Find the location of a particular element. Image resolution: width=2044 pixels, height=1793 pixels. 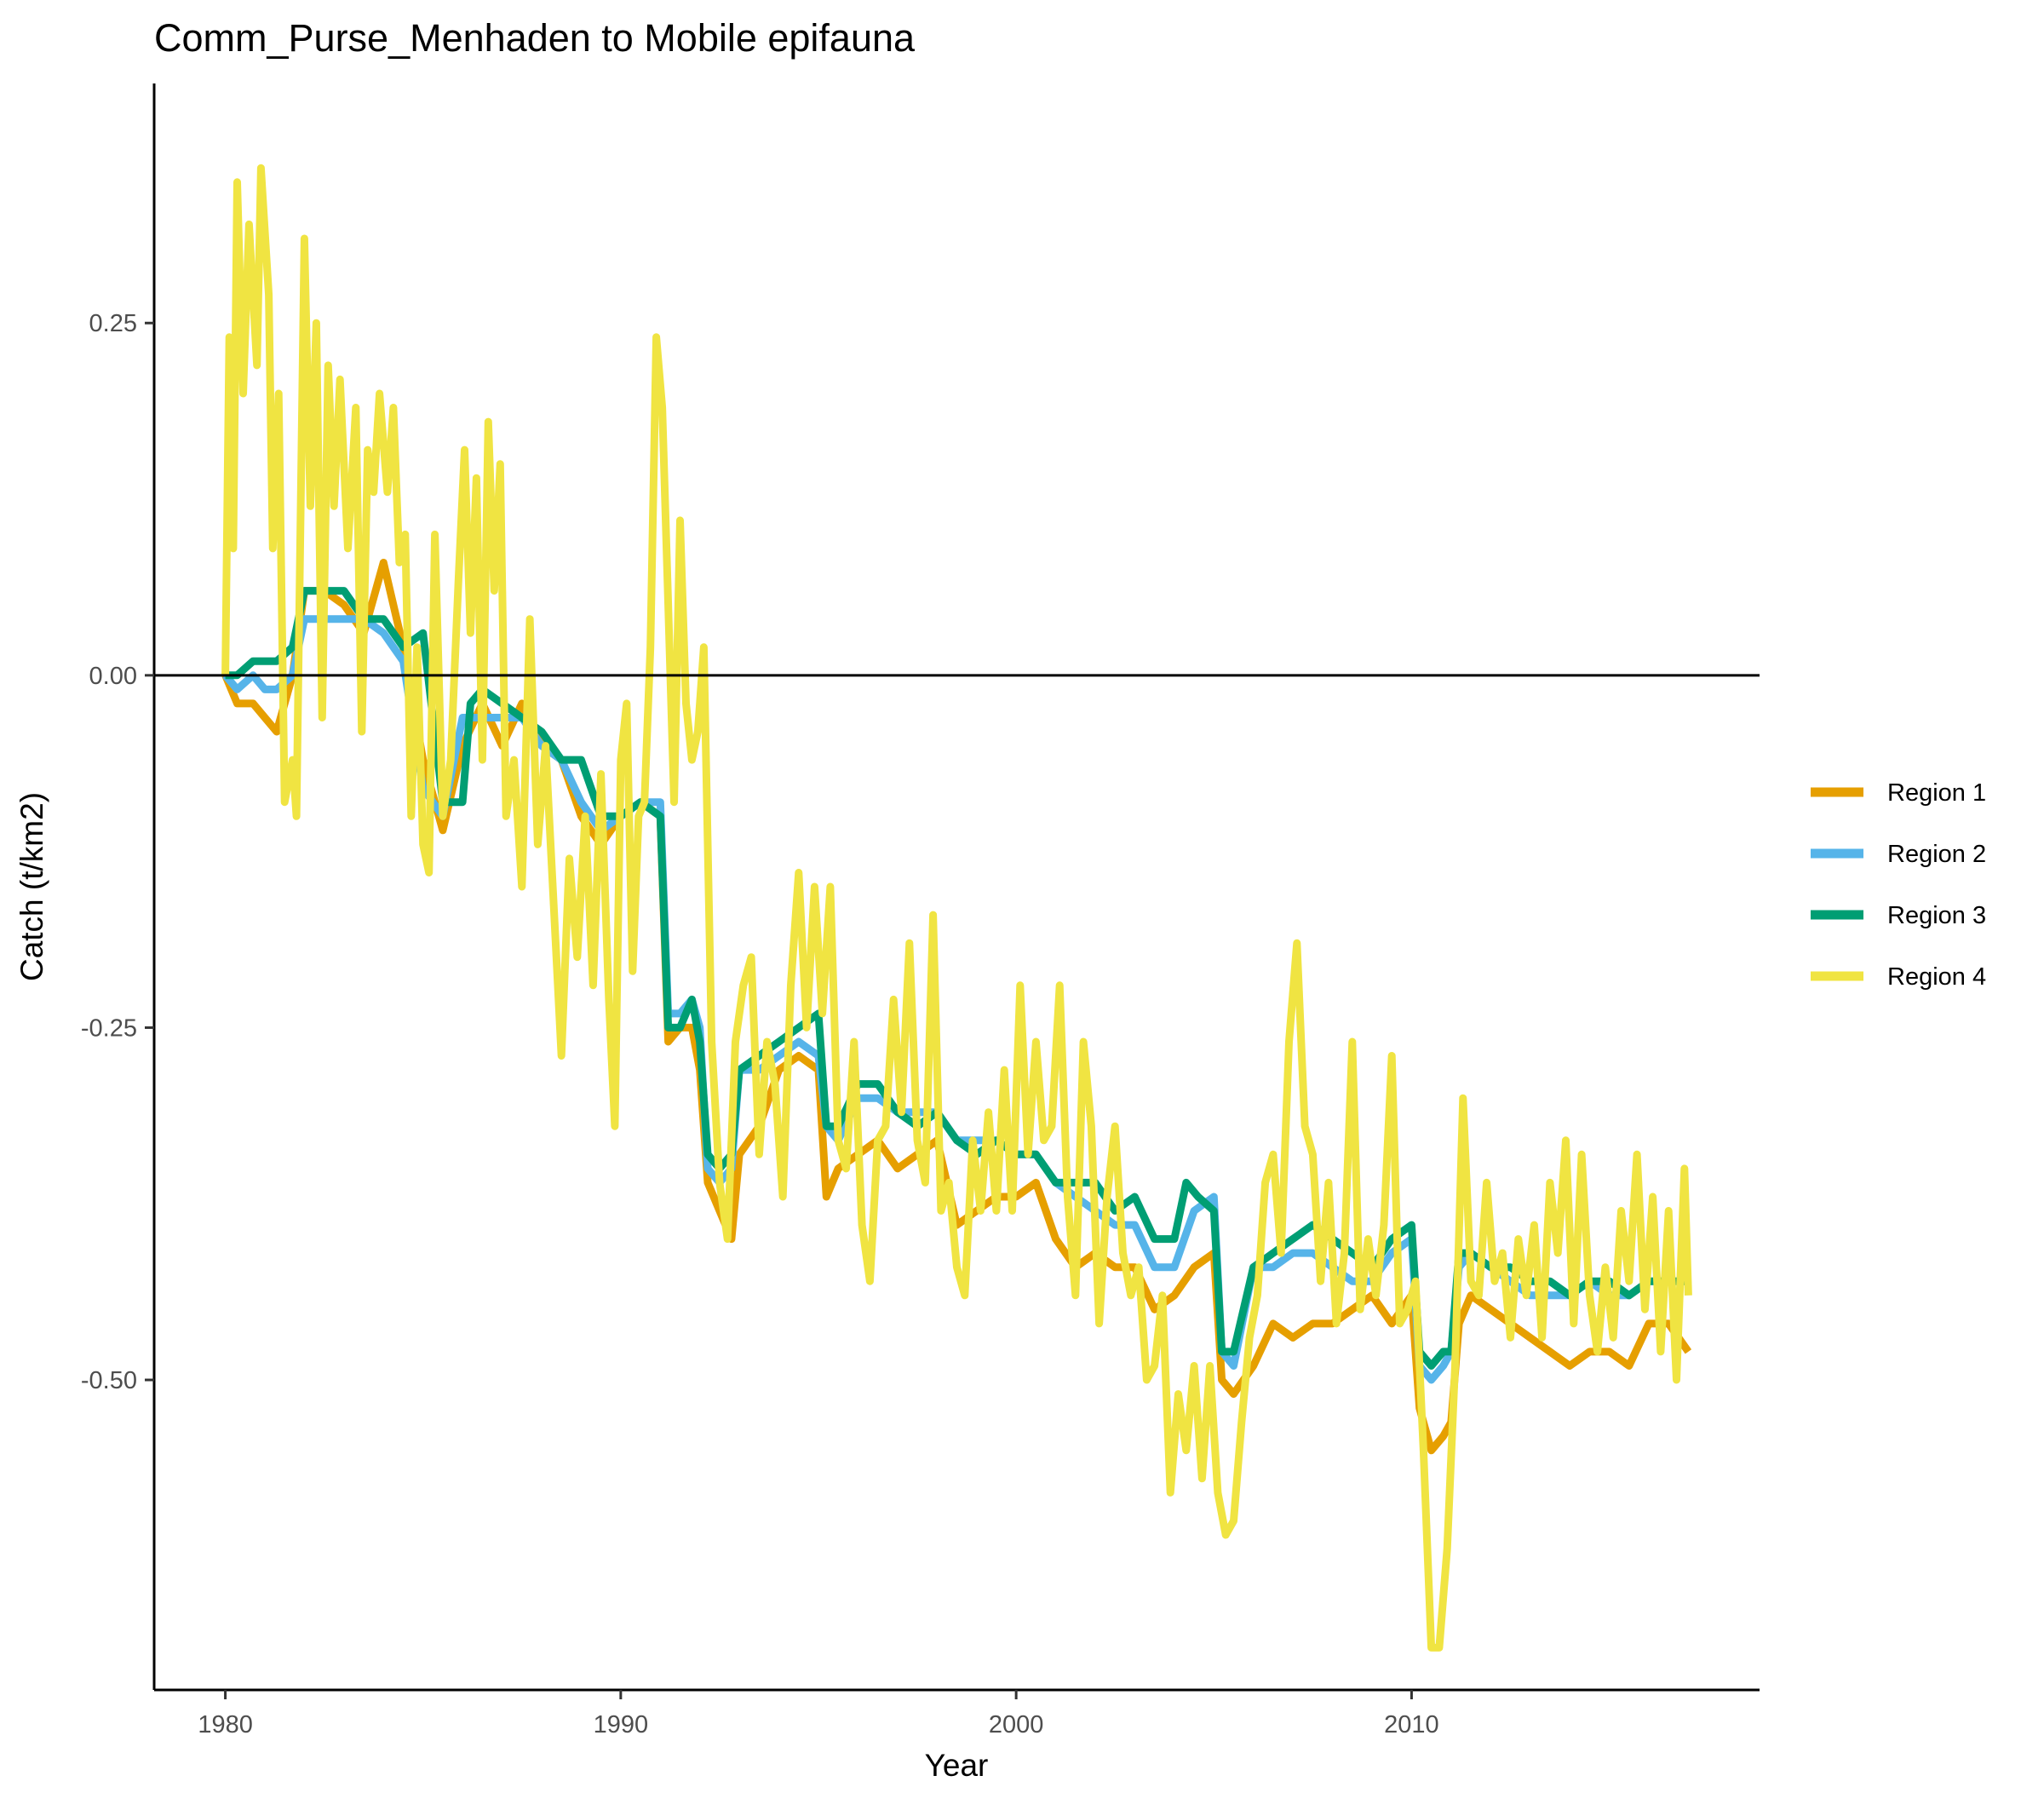

legend-label-region-1: Region 1 is located at coordinates (1936, 793).